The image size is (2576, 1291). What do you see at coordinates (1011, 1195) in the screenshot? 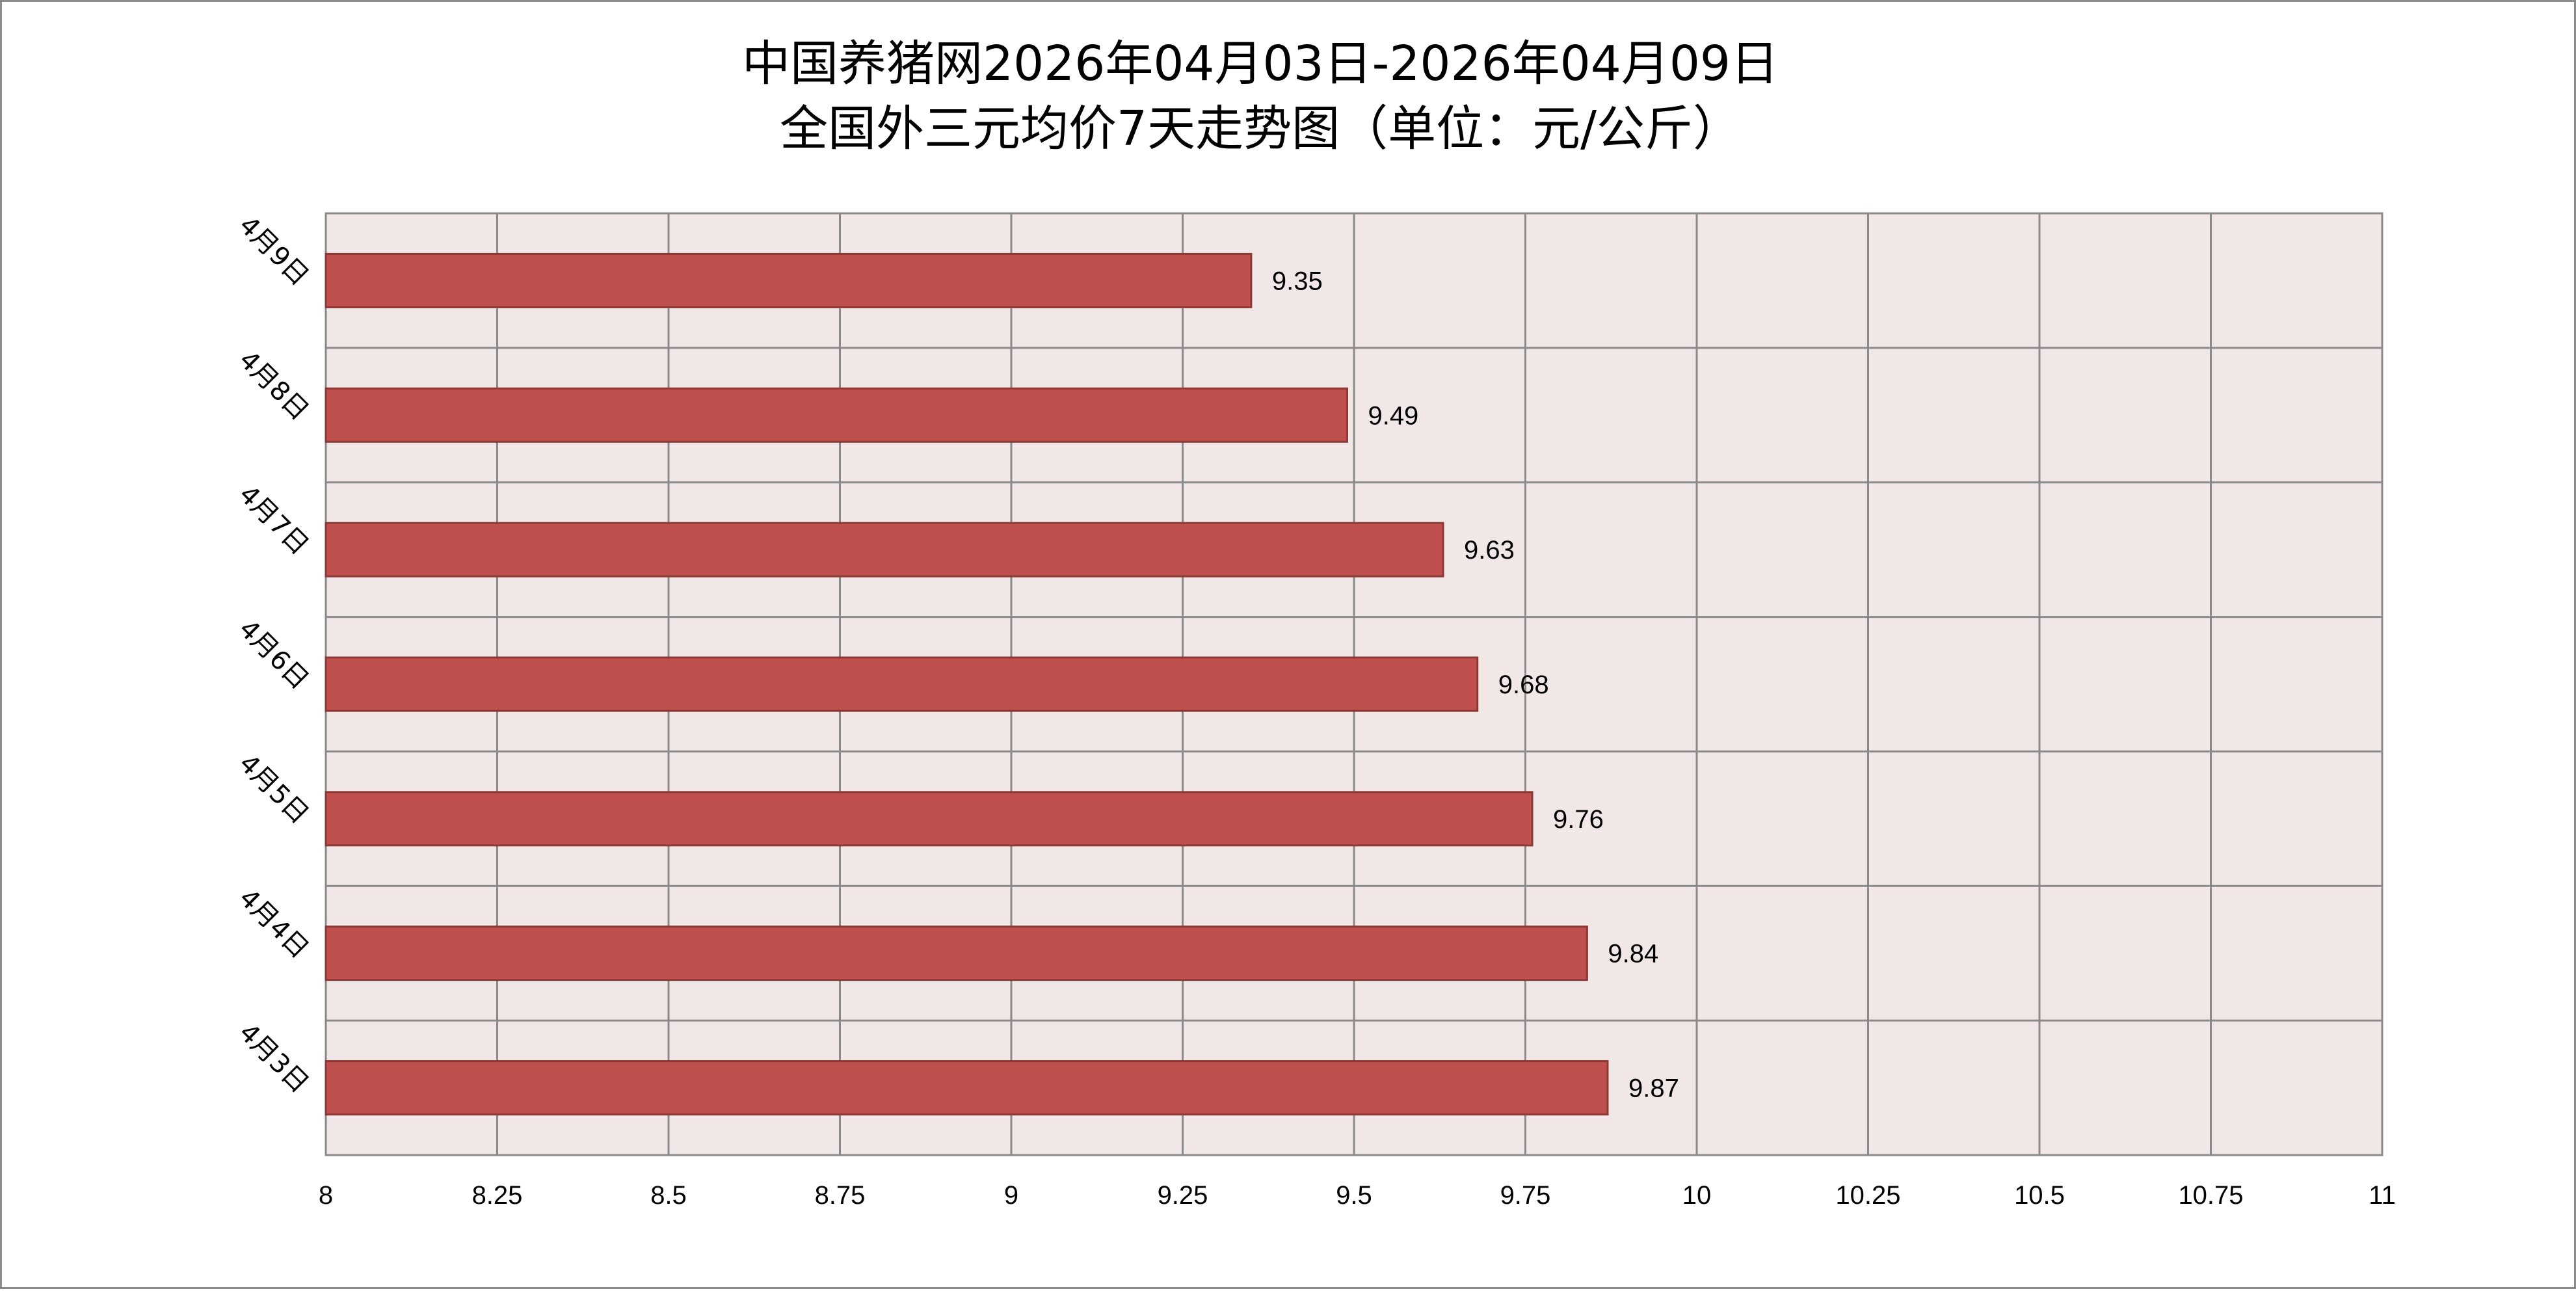
I see `x-tick-label: 9` at bounding box center [1011, 1195].